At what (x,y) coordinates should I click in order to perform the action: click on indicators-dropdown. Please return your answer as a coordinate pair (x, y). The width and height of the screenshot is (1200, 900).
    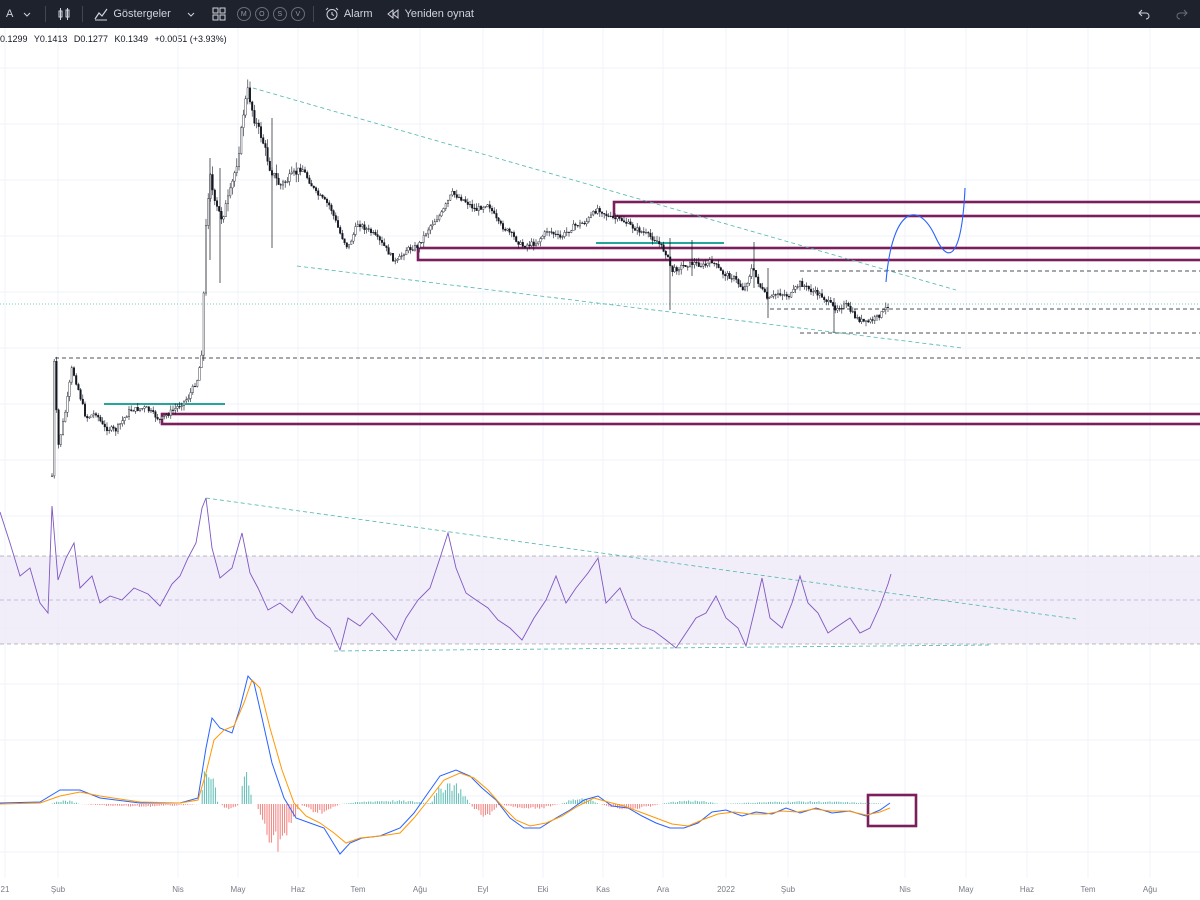
    Looking at the image, I should click on (191, 14).